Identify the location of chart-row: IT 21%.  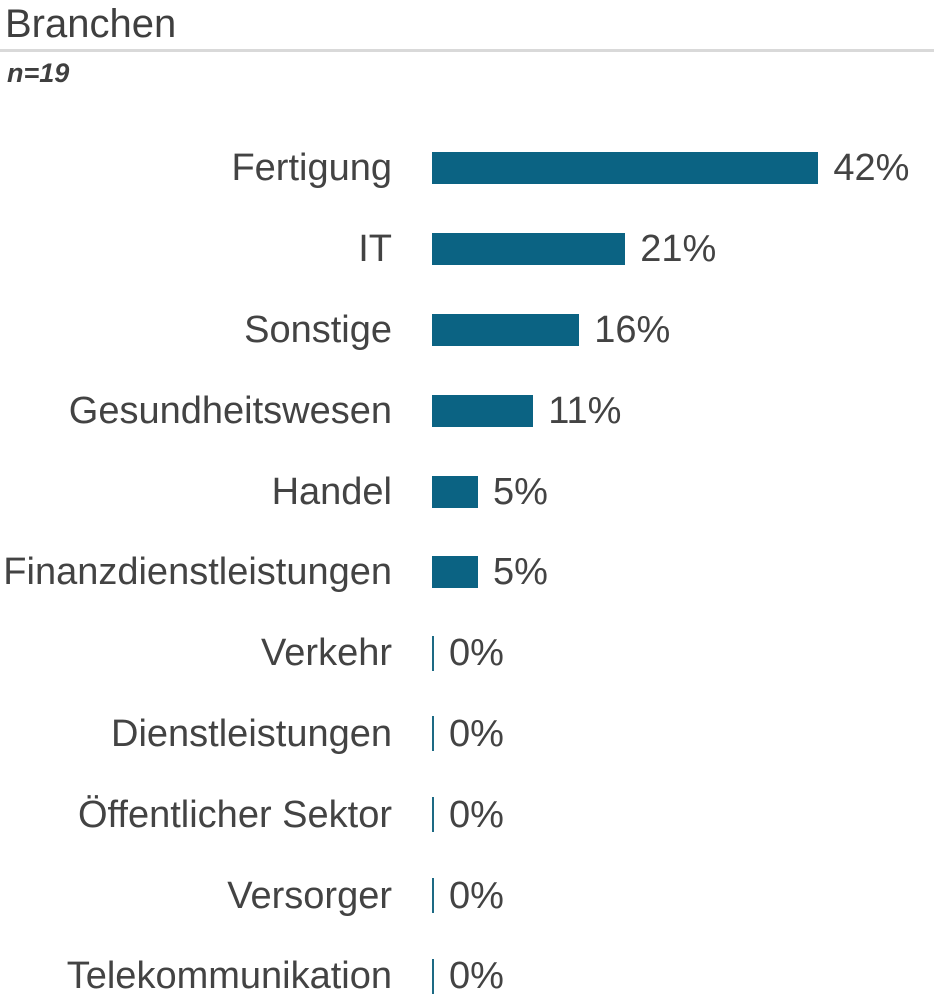
(473, 249).